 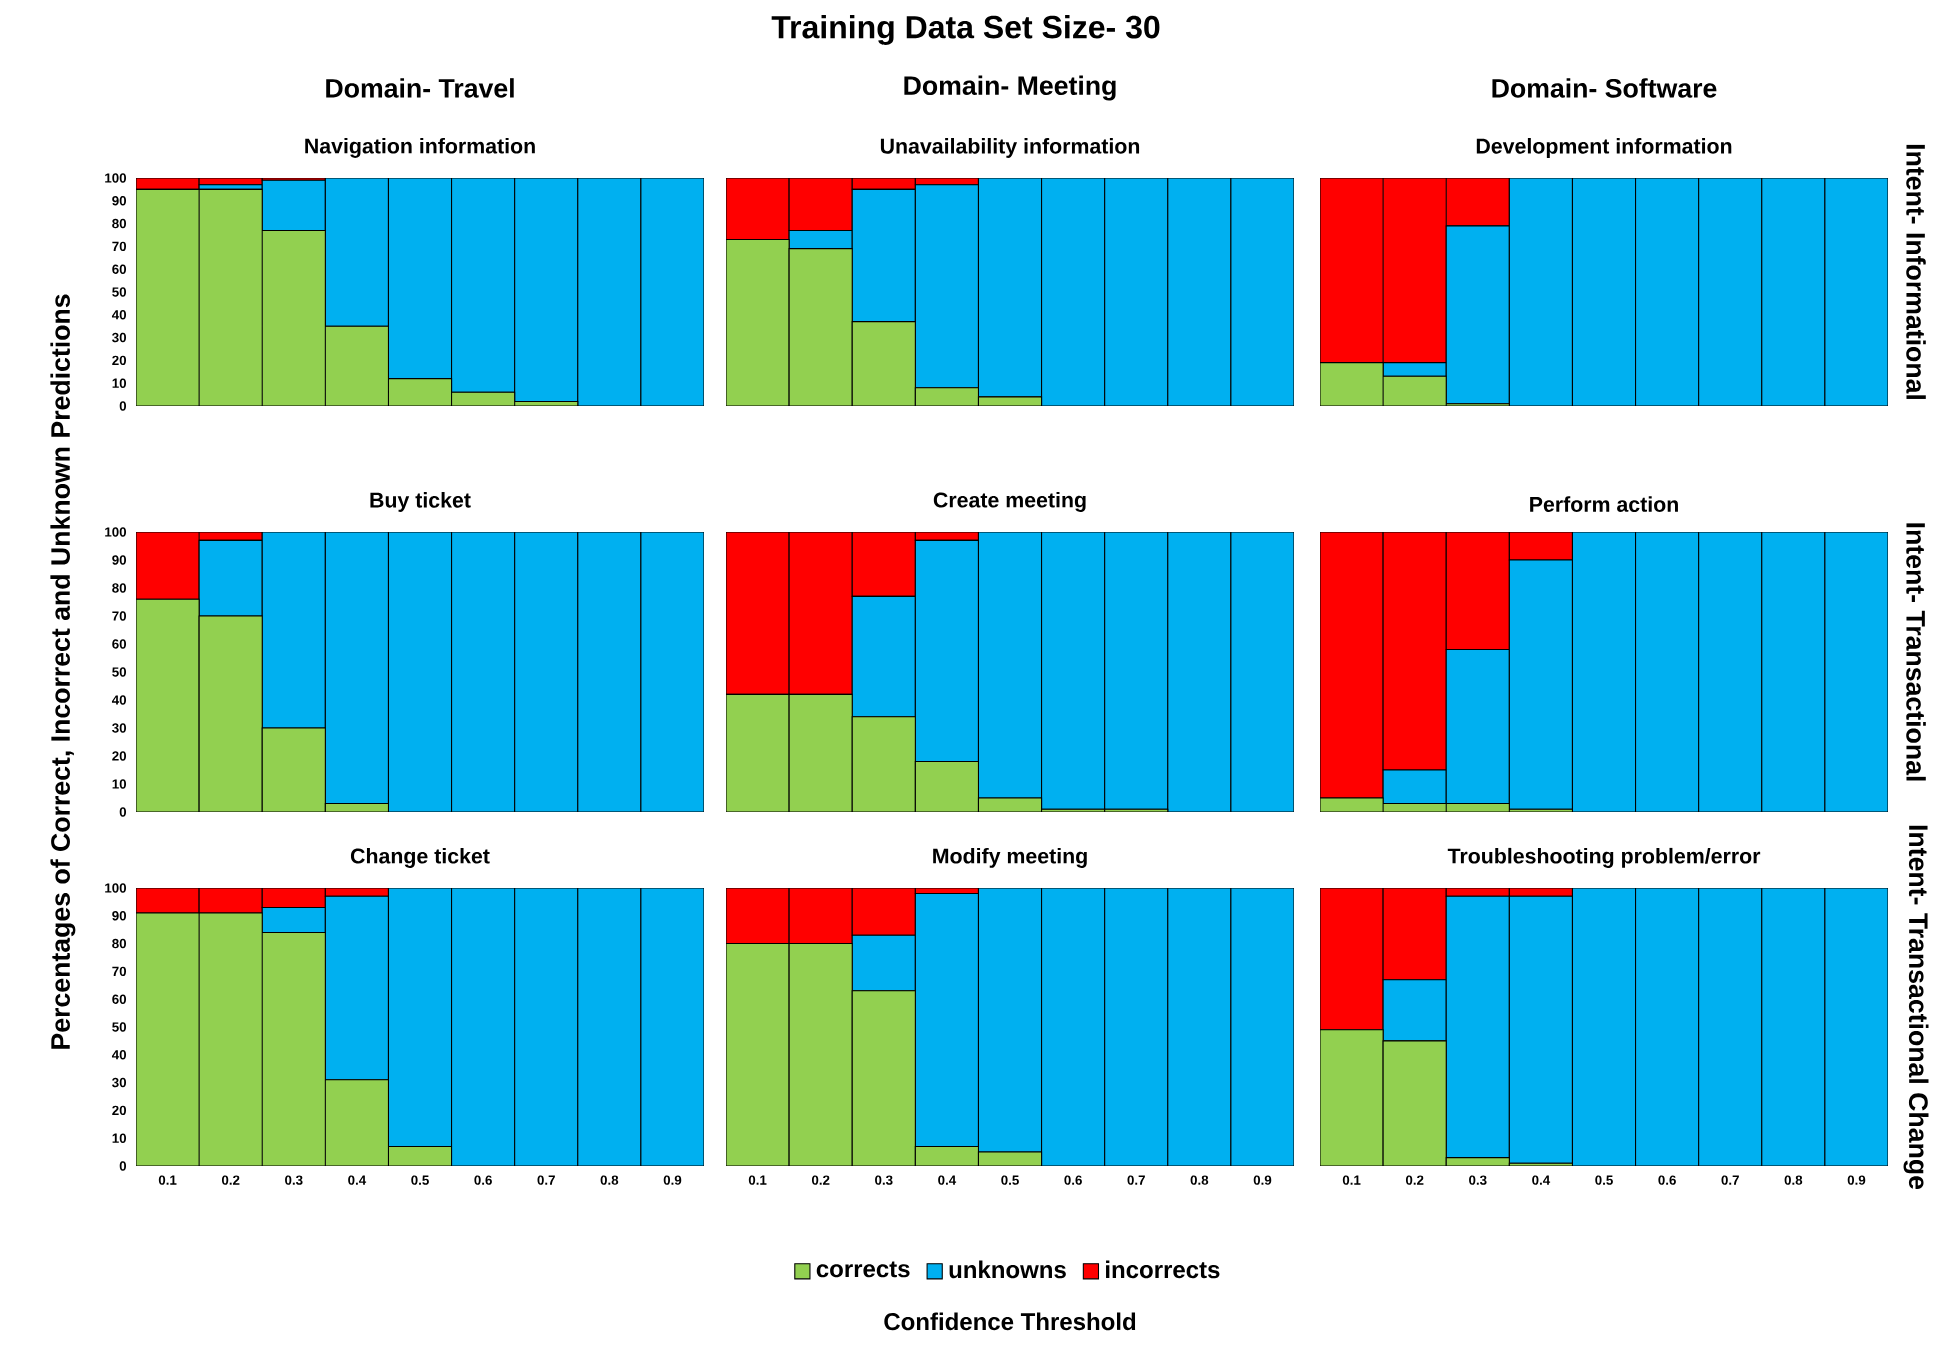 I want to click on text: Domain- Meeting, so click(x=1010, y=88).